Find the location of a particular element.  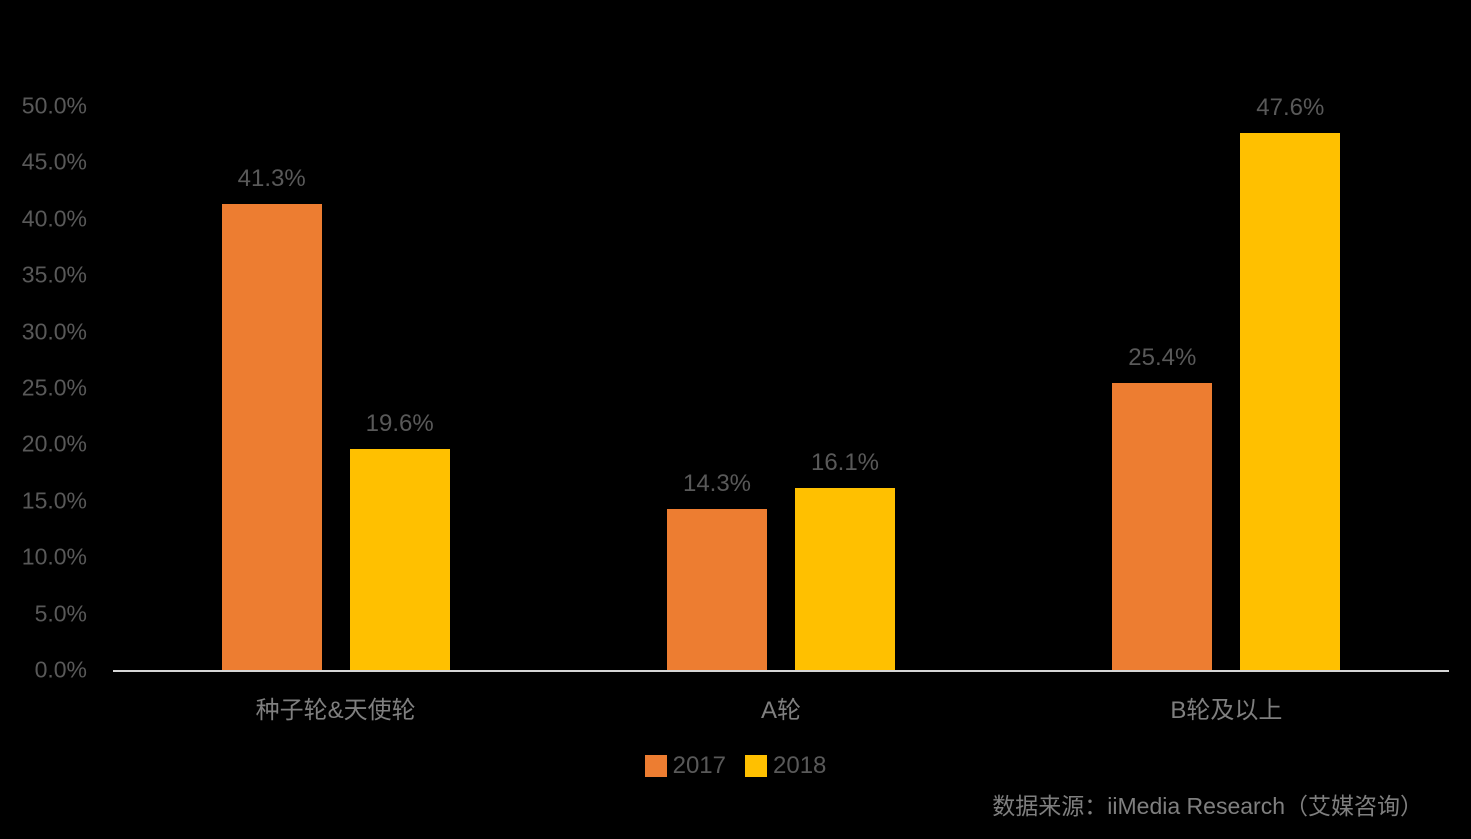

legend-swatch-2018 is located at coordinates (756, 766).